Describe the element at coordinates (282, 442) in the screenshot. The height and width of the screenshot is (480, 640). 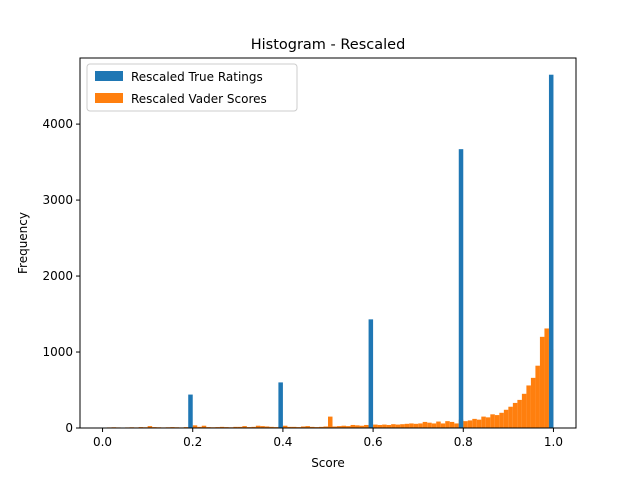
I see `x-tick-label: 0.4` at that location.